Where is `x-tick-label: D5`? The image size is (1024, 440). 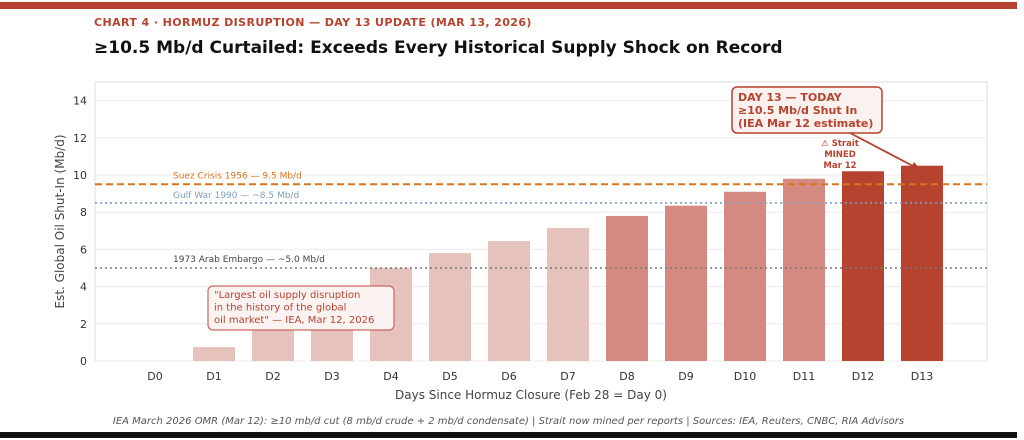 x-tick-label: D5 is located at coordinates (449, 376).